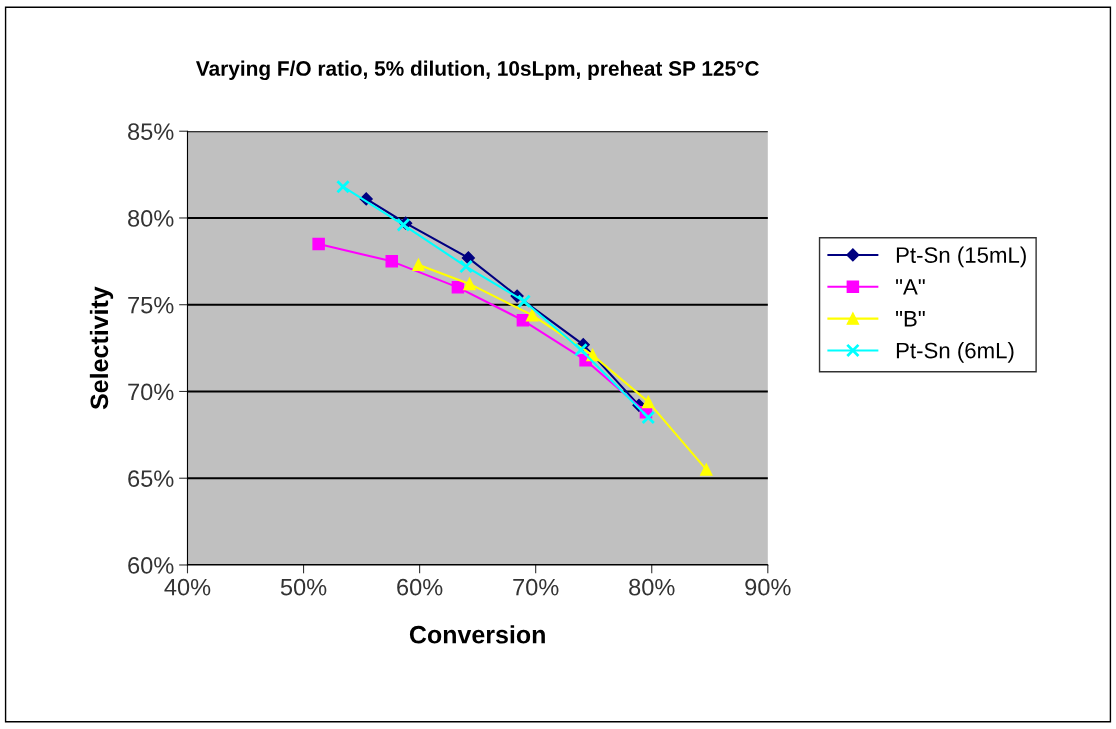 The image size is (1116, 729). Describe the element at coordinates (303, 587) in the screenshot. I see `x-tick-label: 50%` at that location.